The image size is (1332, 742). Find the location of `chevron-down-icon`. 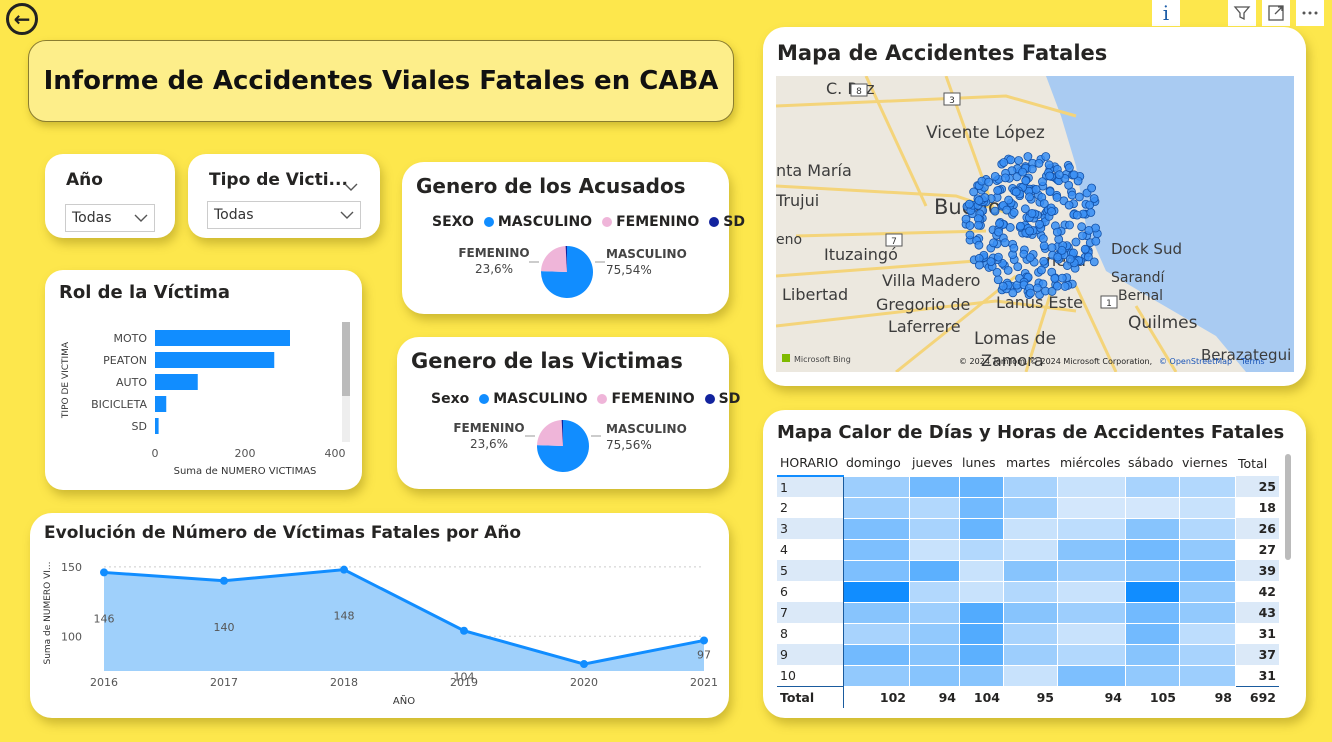

chevron-down-icon is located at coordinates (351, 185).